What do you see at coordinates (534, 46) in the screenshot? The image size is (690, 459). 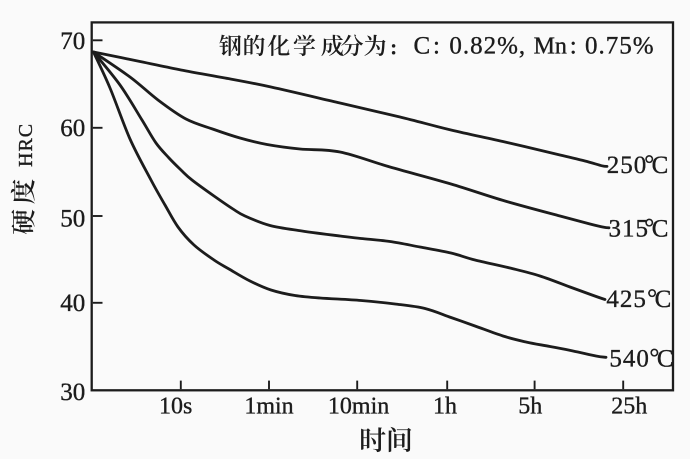 I see `svg-text:C:0.82%,Mn:0.75%: C:0.82%, Mn:0.75%` at bounding box center [534, 46].